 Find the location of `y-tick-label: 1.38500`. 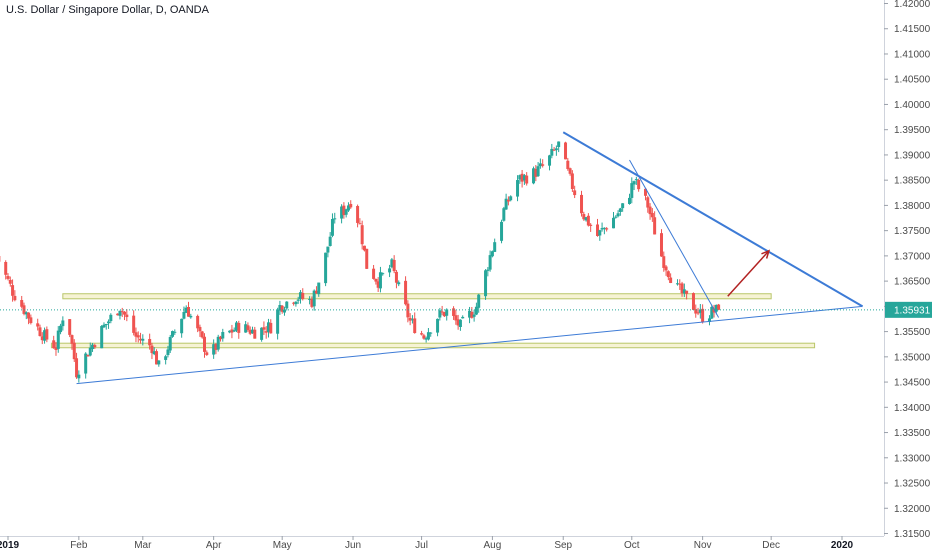

y-tick-label: 1.38500 is located at coordinates (912, 181).